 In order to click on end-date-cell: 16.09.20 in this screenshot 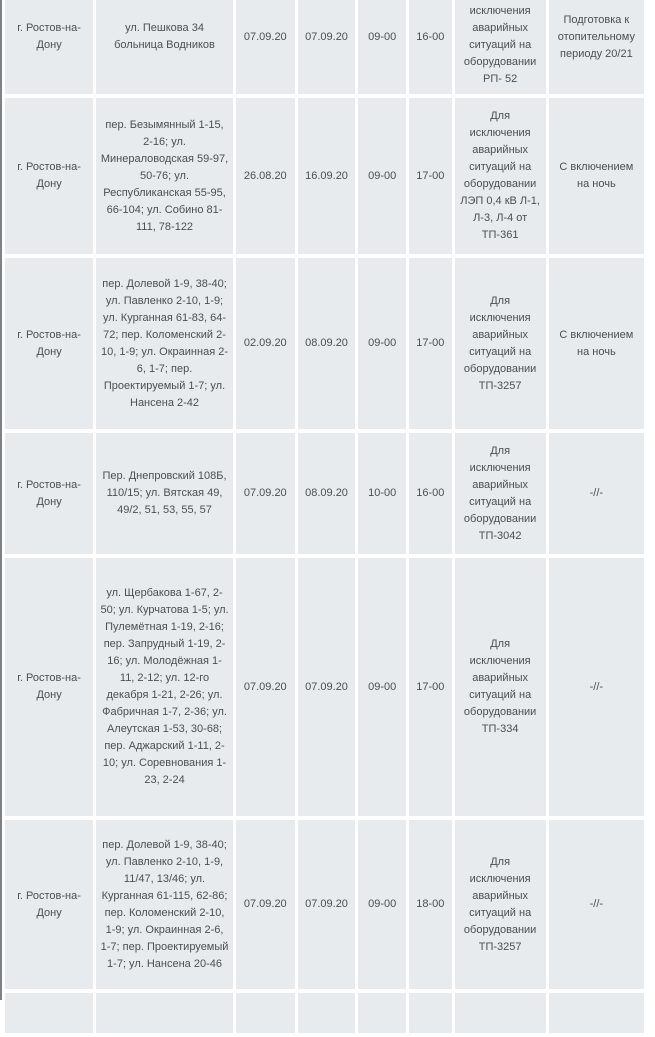, I will do `click(326, 176)`.